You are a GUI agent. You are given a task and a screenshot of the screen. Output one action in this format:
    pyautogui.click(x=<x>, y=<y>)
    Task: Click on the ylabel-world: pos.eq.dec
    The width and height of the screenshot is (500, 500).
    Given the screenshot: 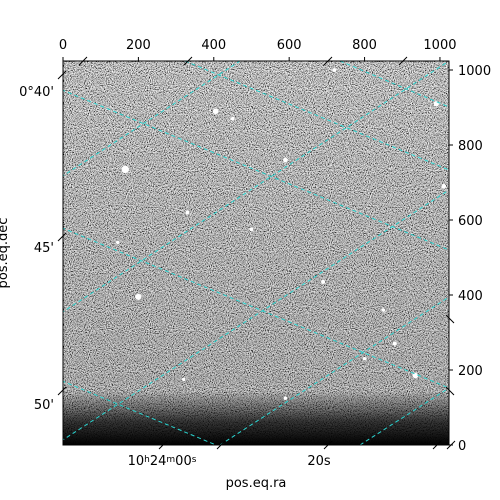 What is the action you would take?
    pyautogui.click(x=5, y=253)
    